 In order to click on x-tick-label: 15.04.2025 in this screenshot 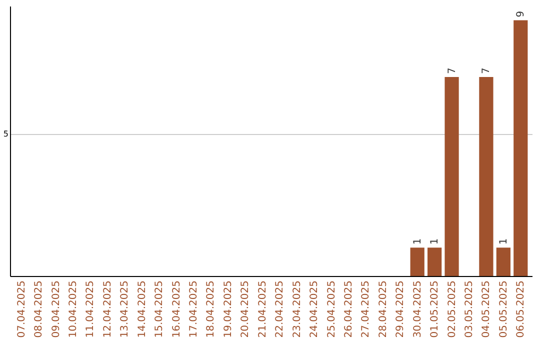, I will do `click(160, 309)`.